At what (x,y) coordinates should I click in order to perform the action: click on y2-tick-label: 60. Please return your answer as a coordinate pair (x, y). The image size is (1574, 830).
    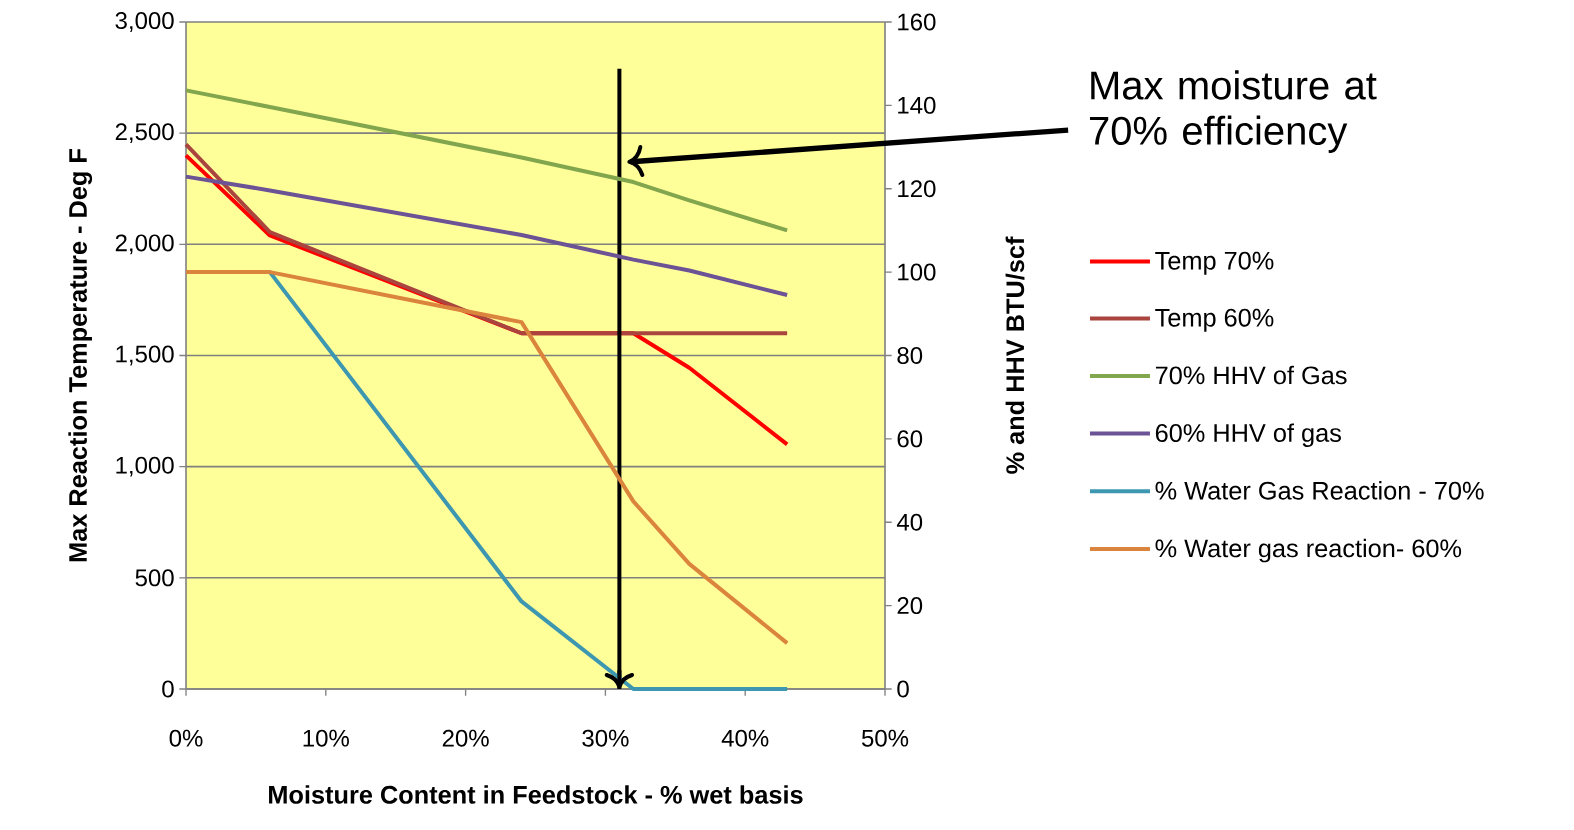
    Looking at the image, I should click on (910, 439).